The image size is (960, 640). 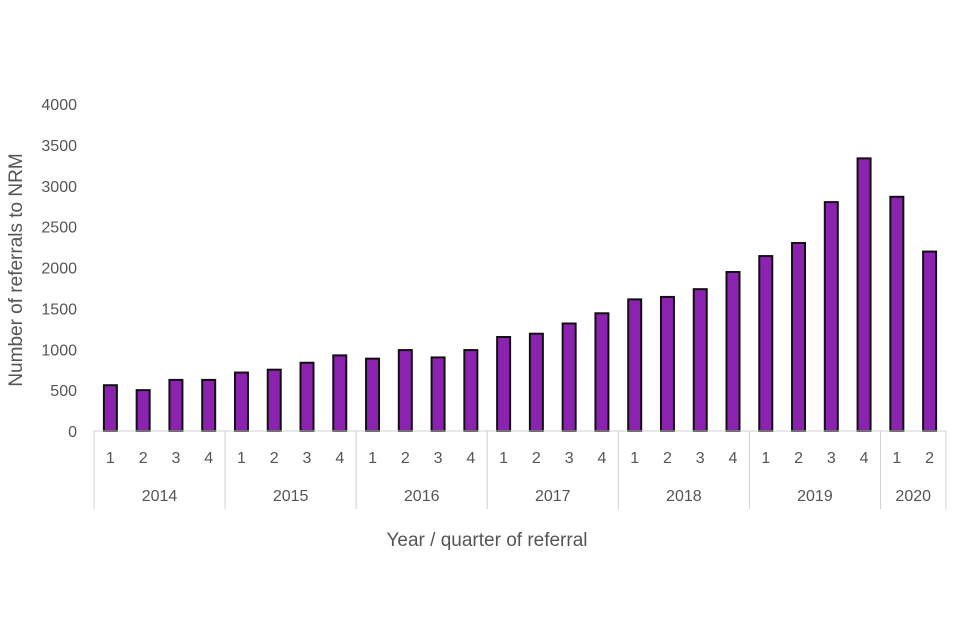 What do you see at coordinates (913, 496) in the screenshot?
I see `x-year-label: 2020` at bounding box center [913, 496].